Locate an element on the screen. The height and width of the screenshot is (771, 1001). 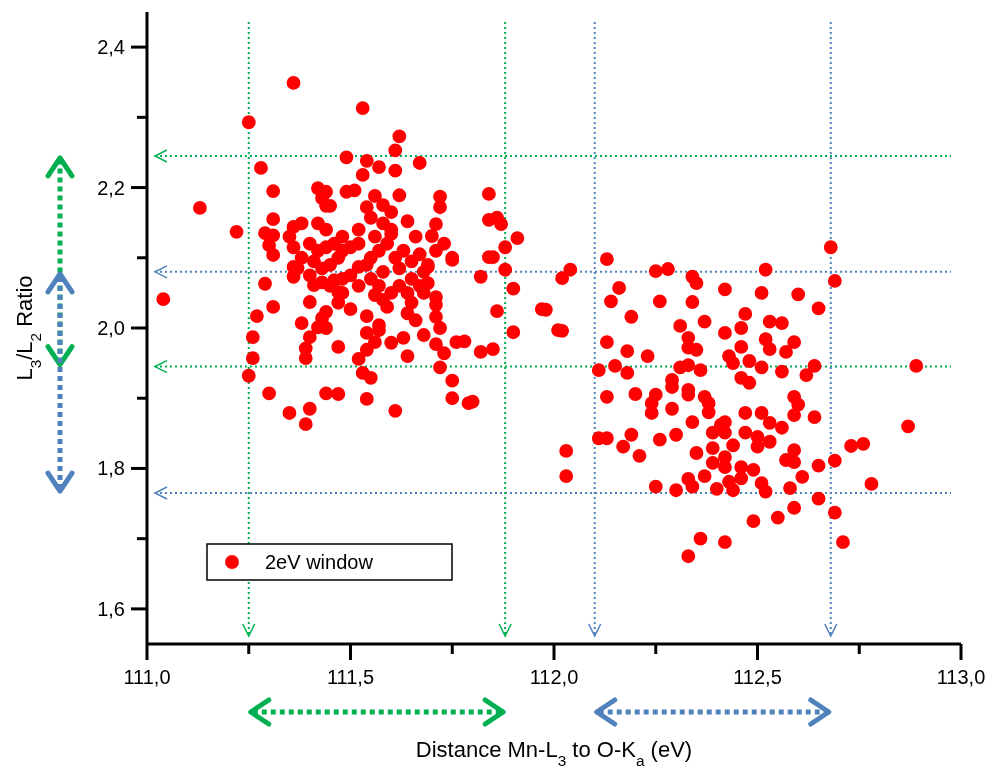
y-tick-label: 2,0 is located at coordinates (111, 328).